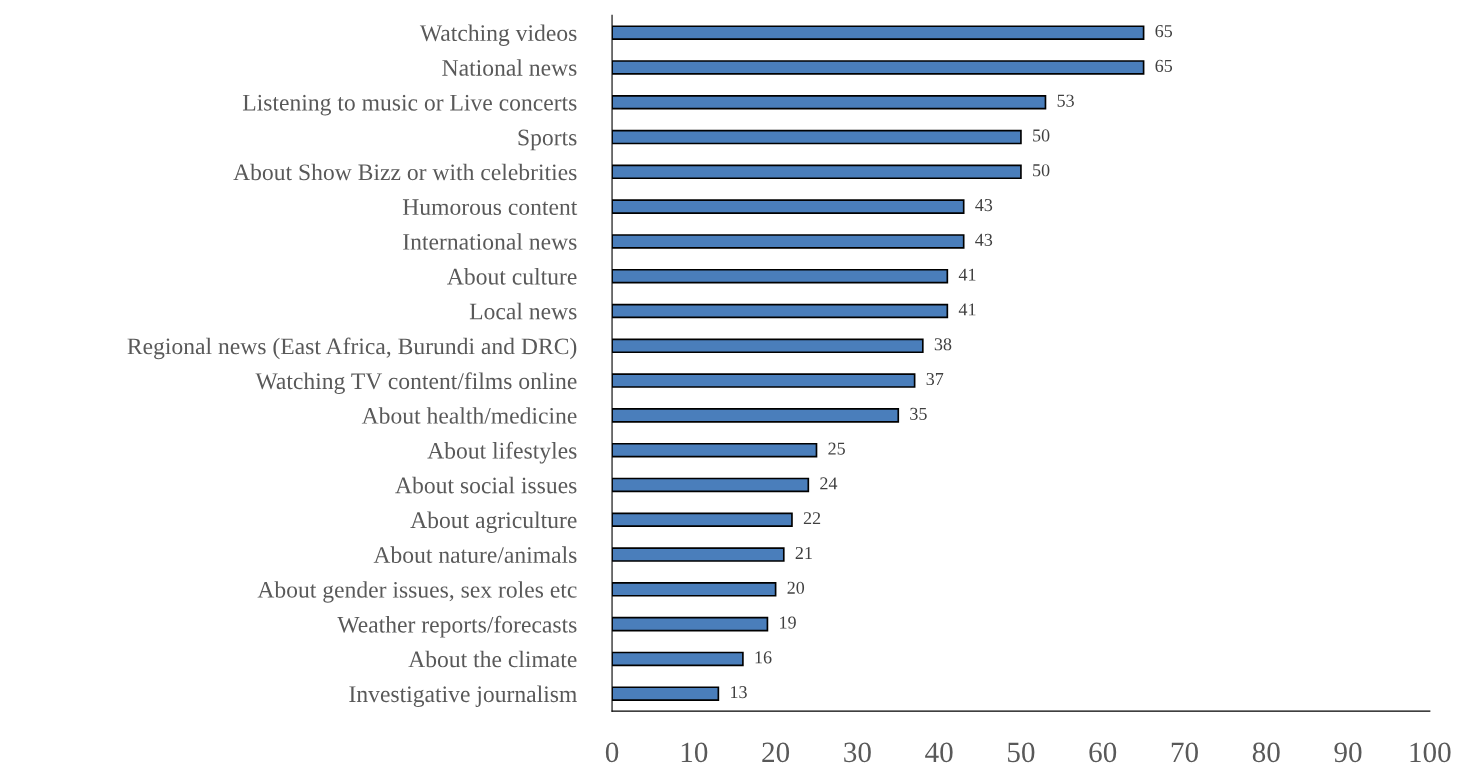  What do you see at coordinates (469, 415) in the screenshot?
I see `y-tick-label: About health/medicine` at bounding box center [469, 415].